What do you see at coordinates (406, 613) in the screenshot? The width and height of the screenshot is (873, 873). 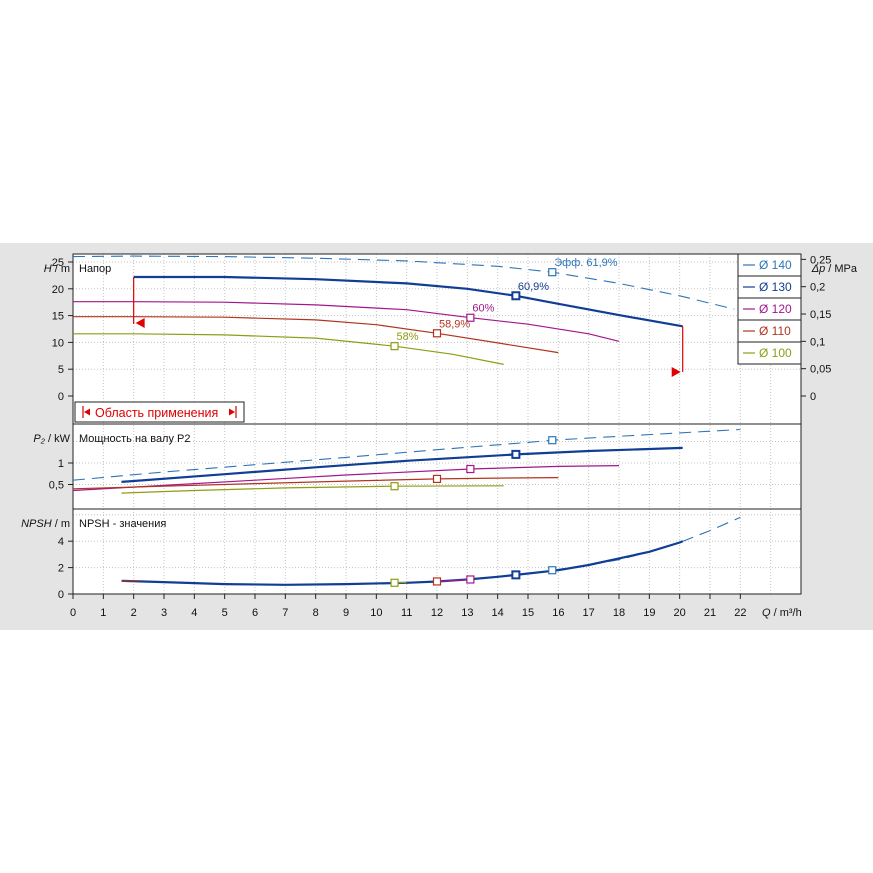 I see `x-tick-label: 11` at bounding box center [406, 613].